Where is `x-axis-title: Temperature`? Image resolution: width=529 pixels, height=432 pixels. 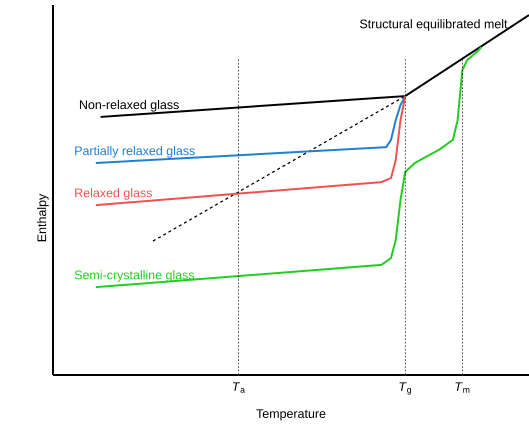 x-axis-title: Temperature is located at coordinates (291, 414).